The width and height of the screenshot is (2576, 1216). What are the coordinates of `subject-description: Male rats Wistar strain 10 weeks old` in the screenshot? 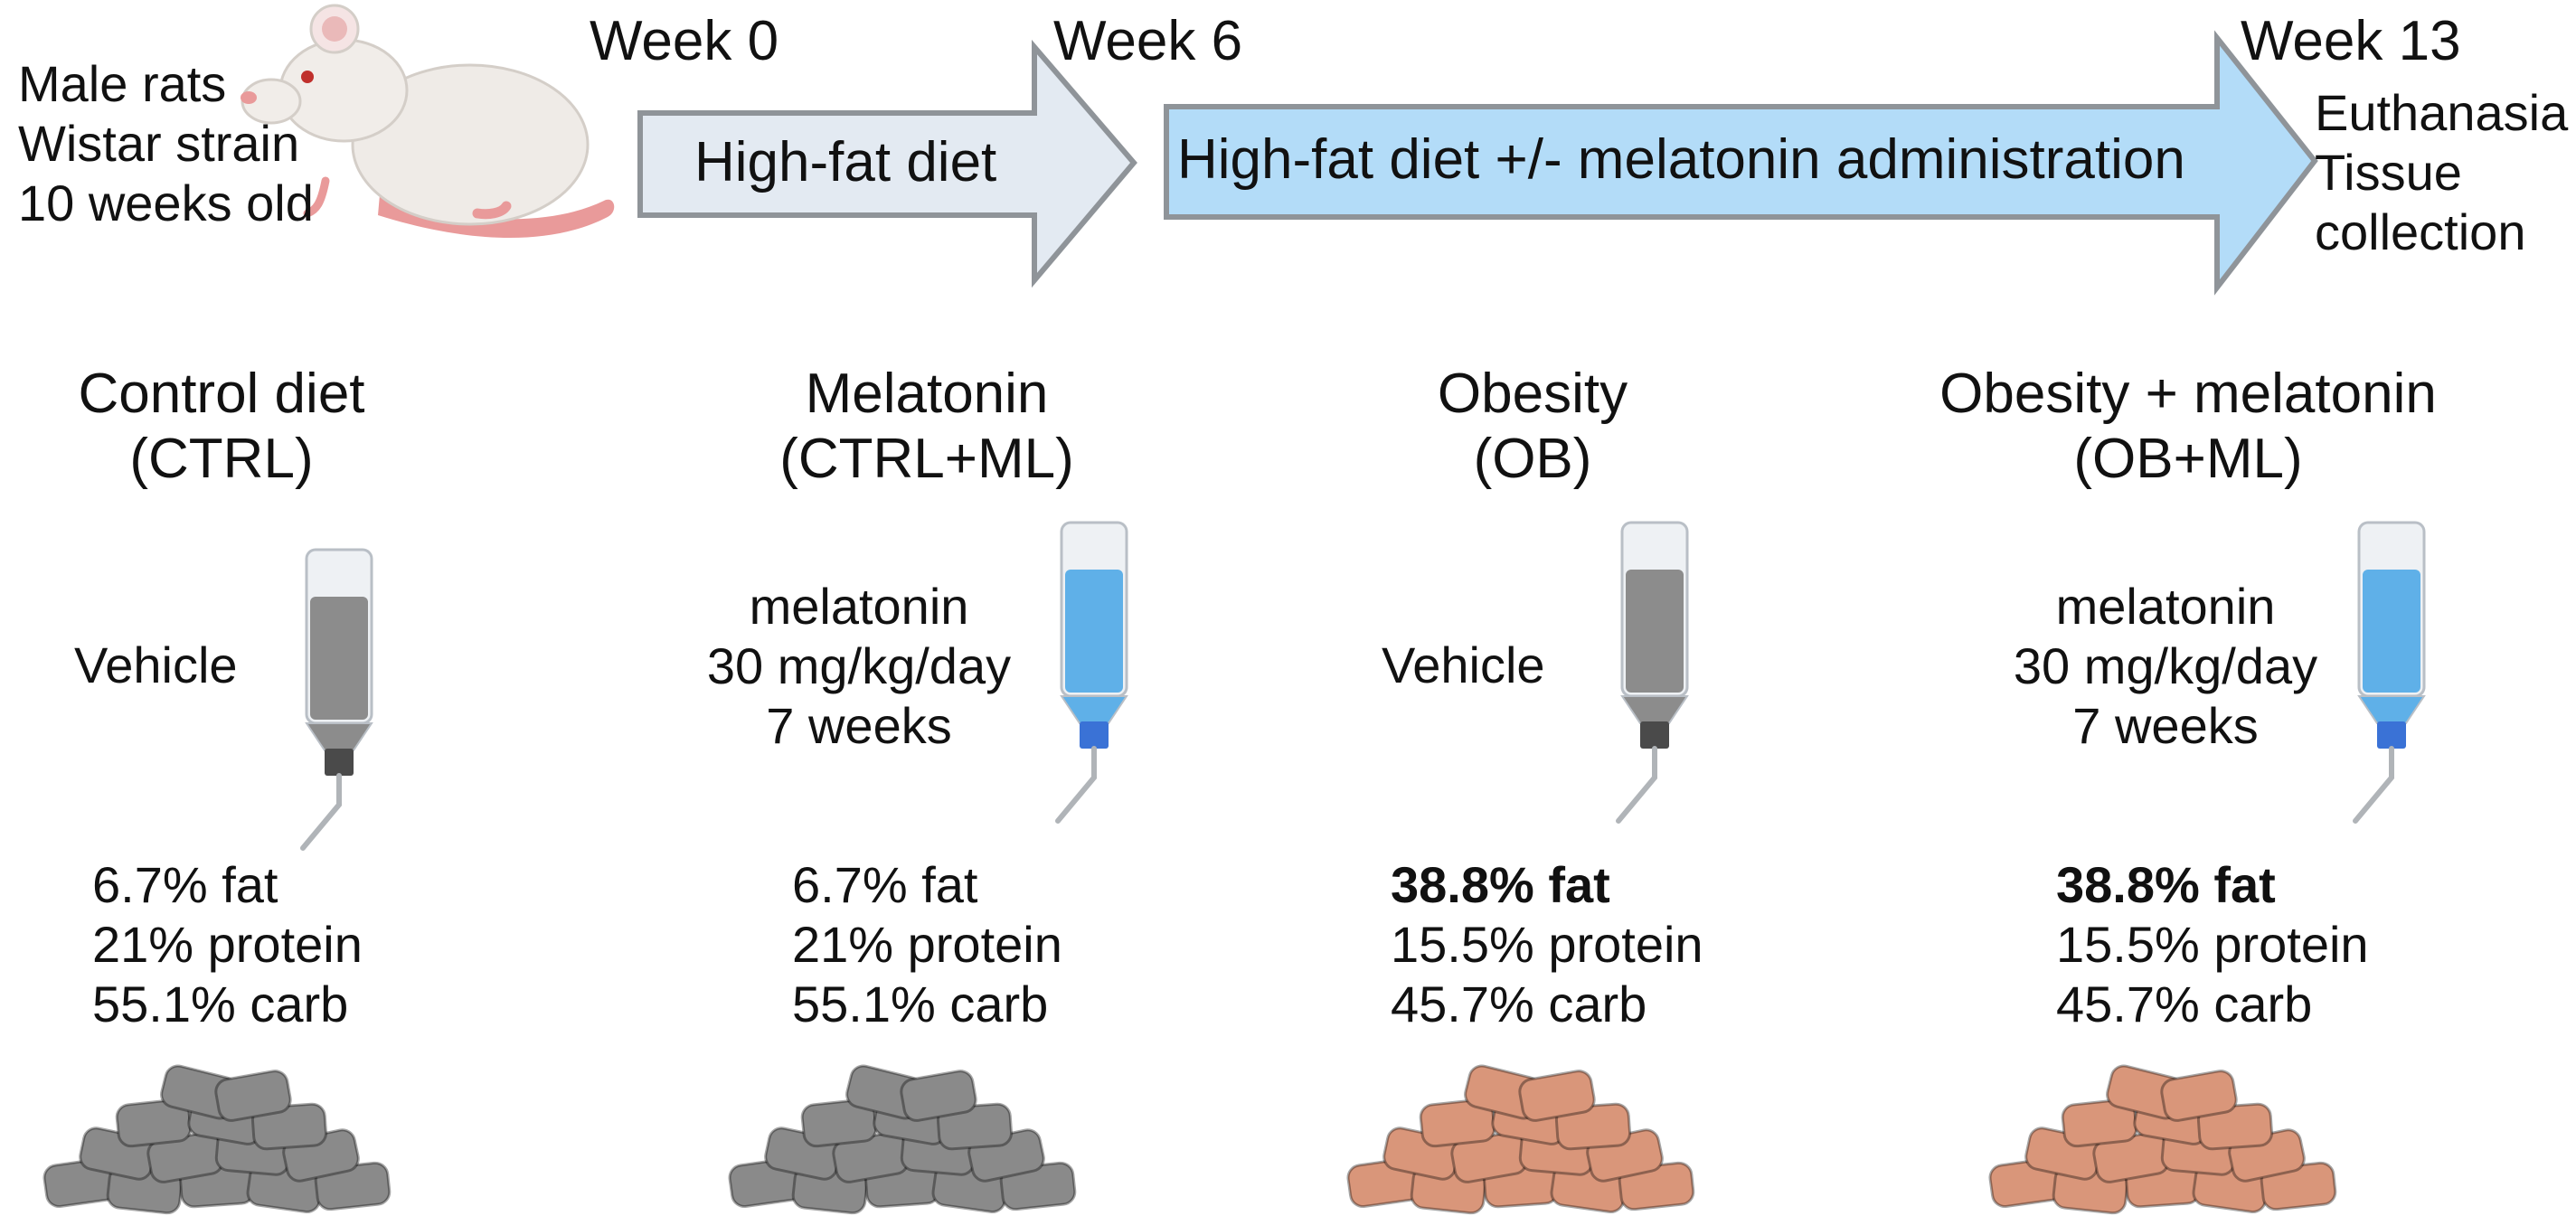 It's located at (166, 143).